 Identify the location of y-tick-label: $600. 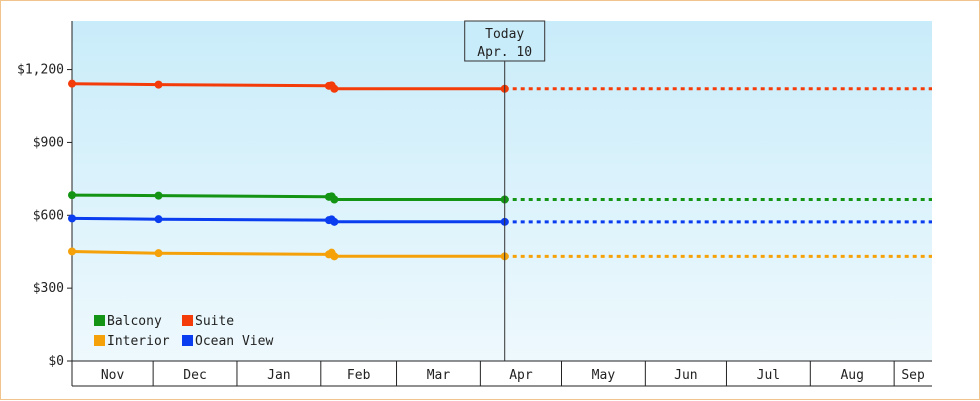
(48, 215).